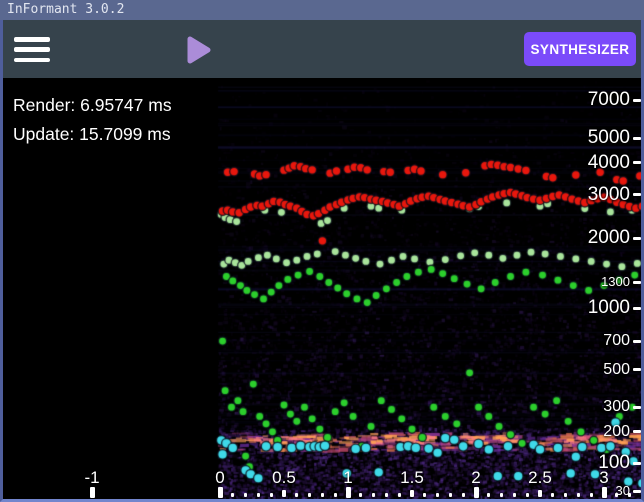 Image resolution: width=644 pixels, height=502 pixels. What do you see at coordinates (580, 49) in the screenshot?
I see `synthesizer-button: SYNTHESIZER` at bounding box center [580, 49].